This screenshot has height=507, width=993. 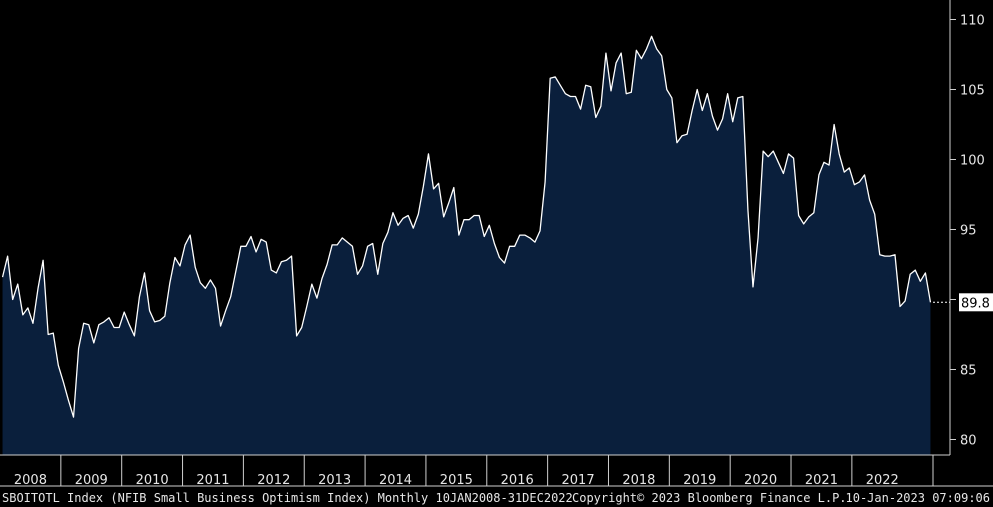 What do you see at coordinates (821, 480) in the screenshot?
I see `x-tick-label: 2021` at bounding box center [821, 480].